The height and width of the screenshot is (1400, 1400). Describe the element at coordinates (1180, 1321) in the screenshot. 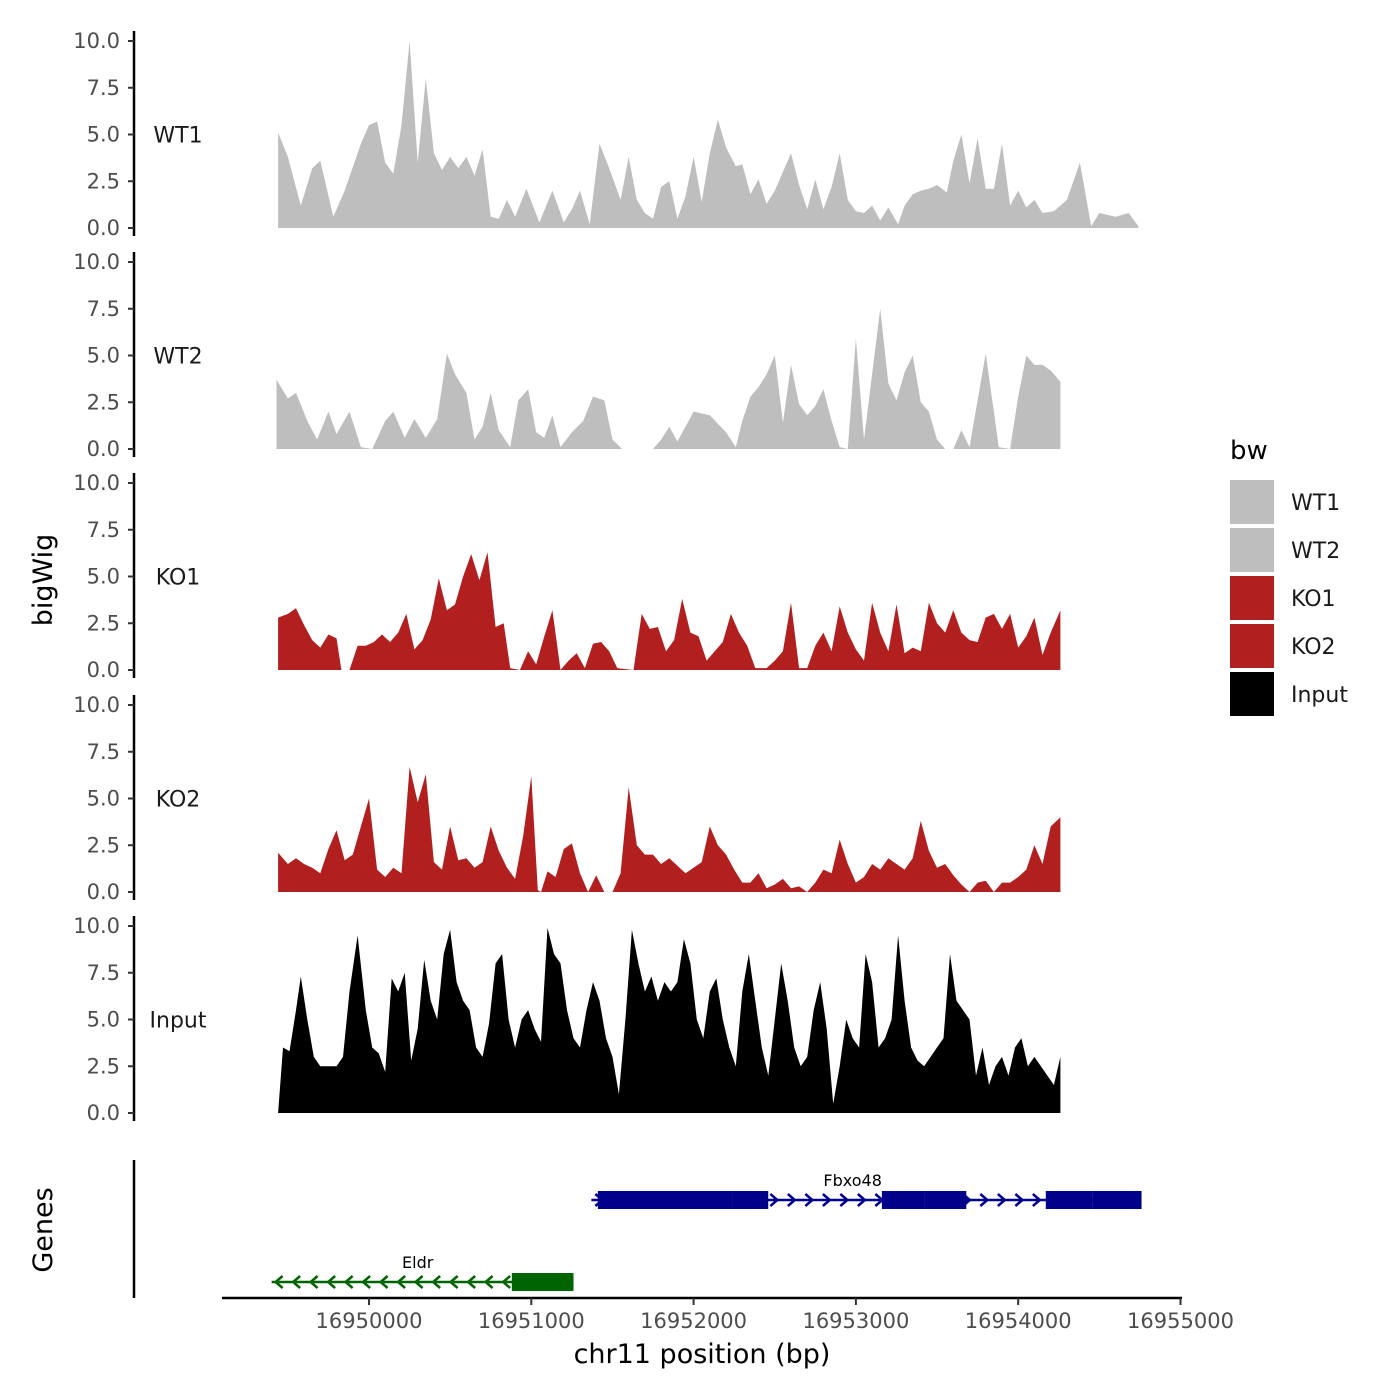

I see `x-tick-label: 16955000` at that location.